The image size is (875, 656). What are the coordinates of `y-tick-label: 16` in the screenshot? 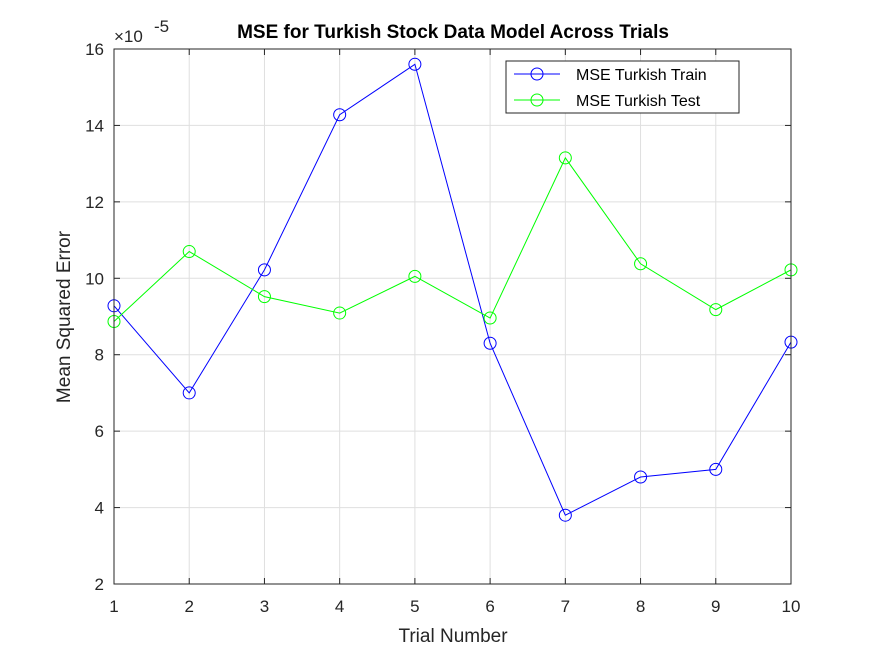 It's located at (94, 49).